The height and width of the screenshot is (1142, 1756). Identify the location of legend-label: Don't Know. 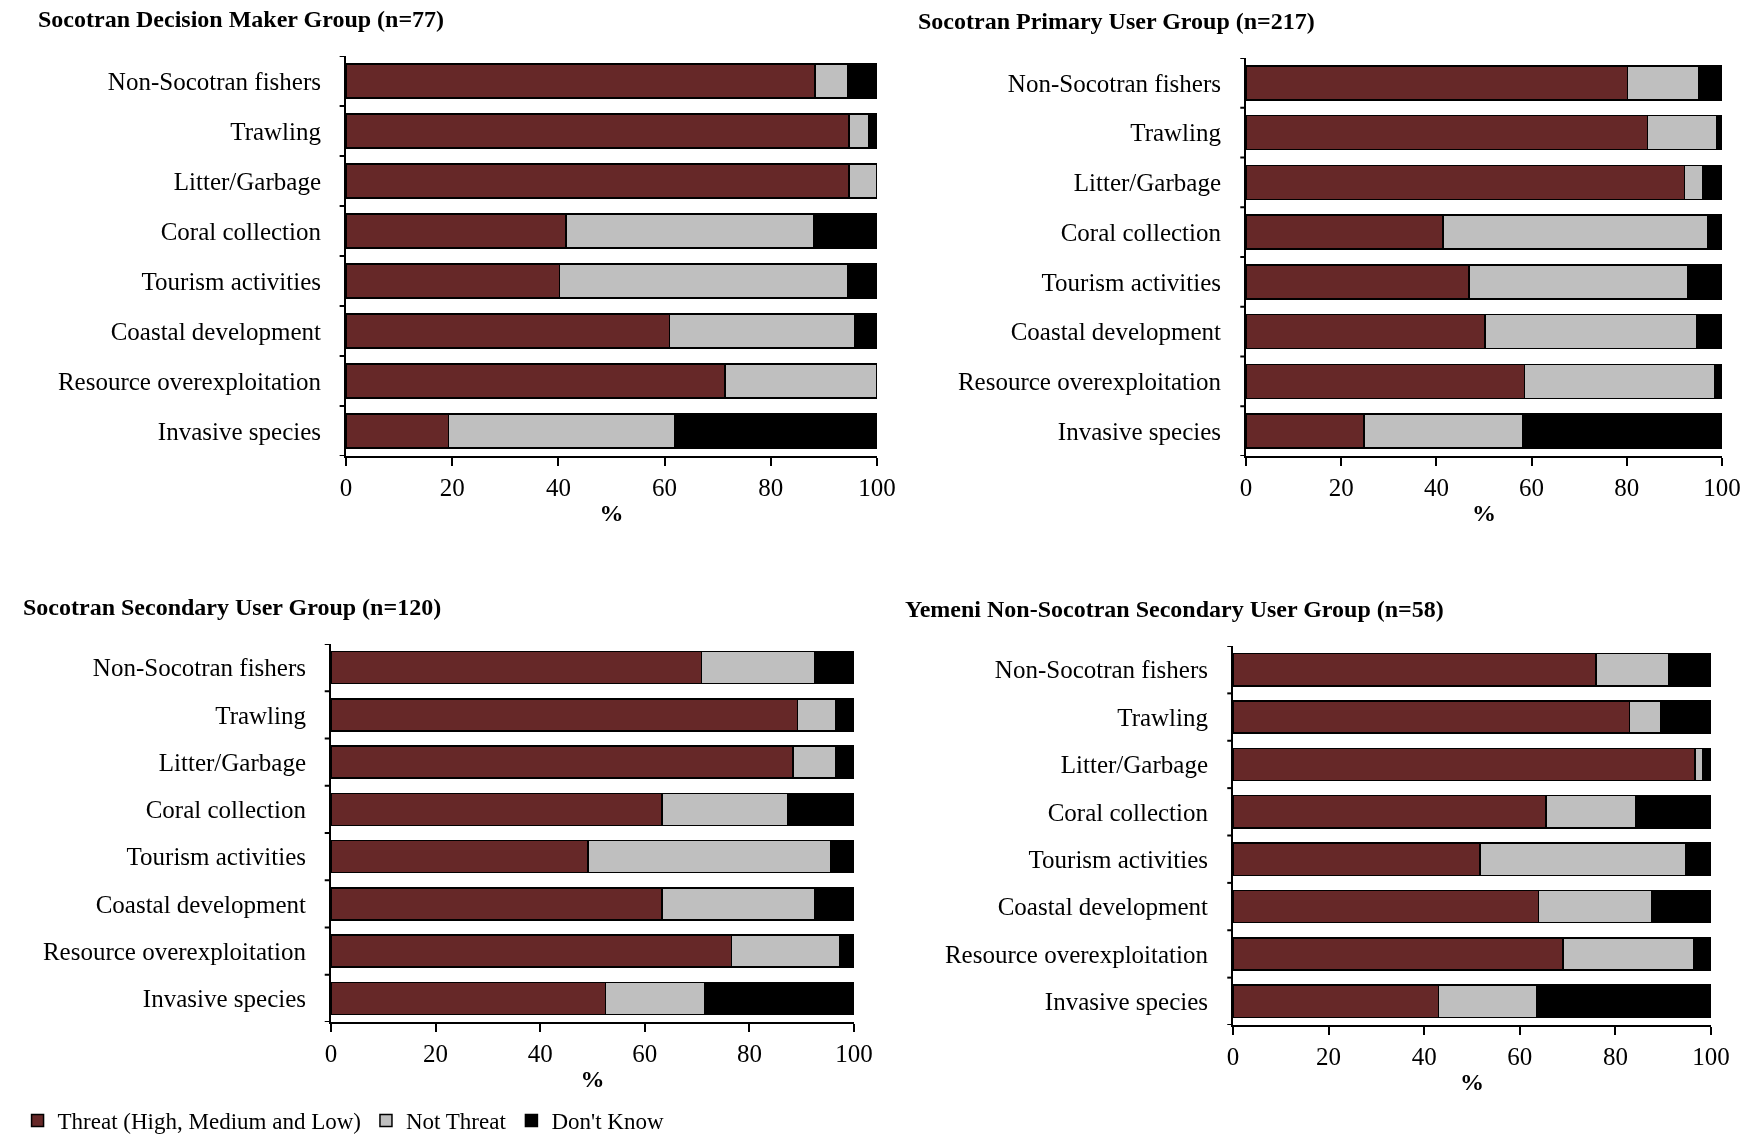
(607, 1122).